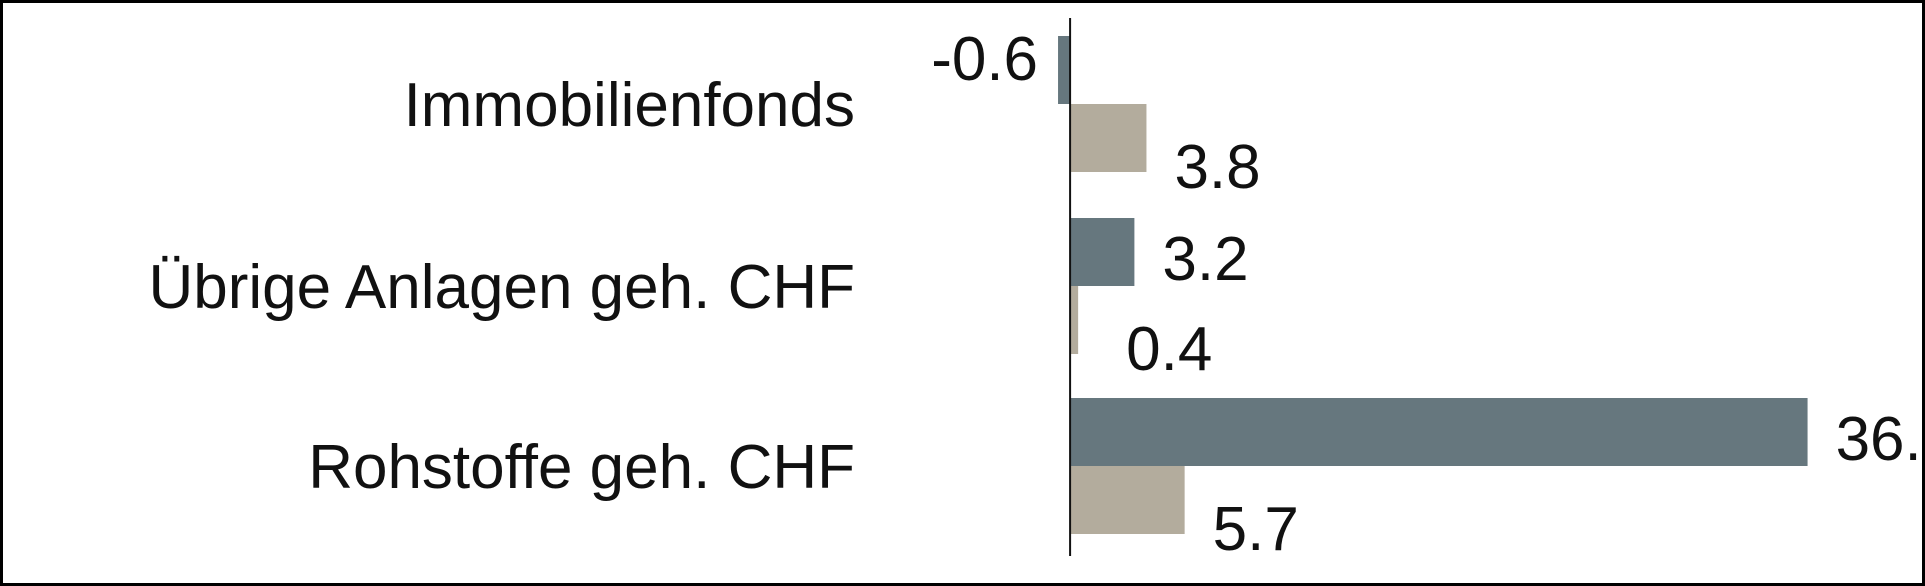 This screenshot has height=586, width=1925. I want to click on value-label-uebrige-anlagen-geh-chf-series-2: 0.4, so click(1169, 349).